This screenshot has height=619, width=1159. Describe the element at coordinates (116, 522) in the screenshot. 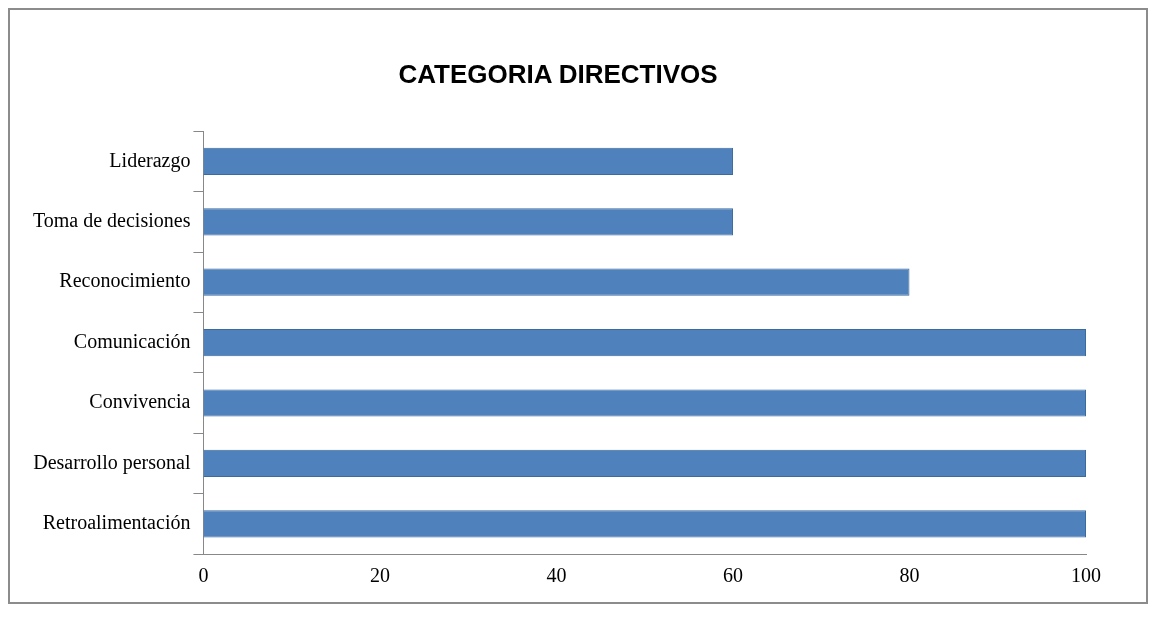

I see `y-tick-label: Retroalimentación` at that location.